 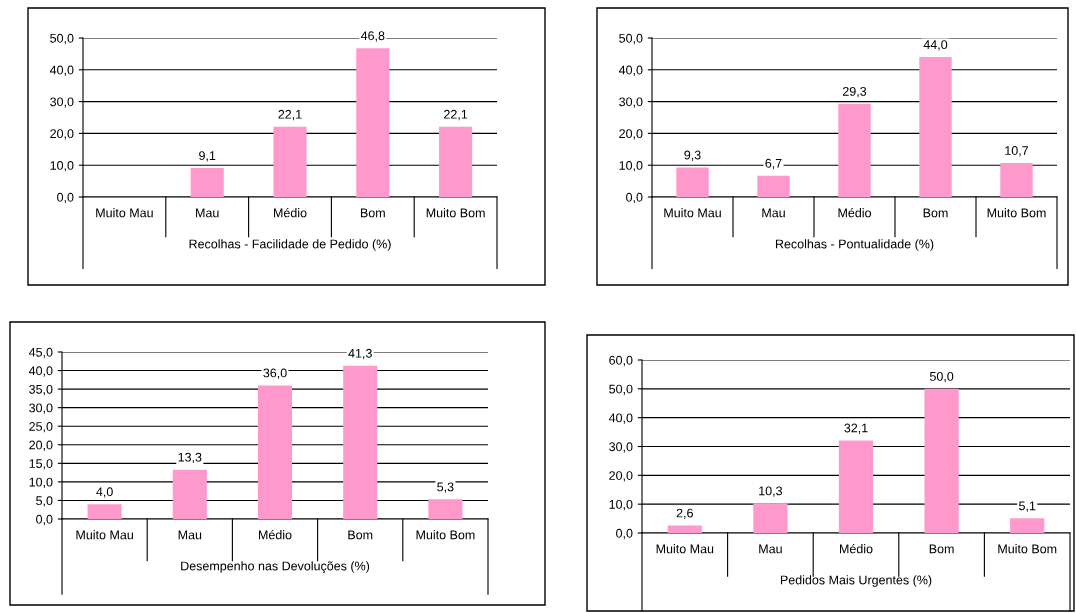 I want to click on data-label: 50,0, so click(x=941, y=377).